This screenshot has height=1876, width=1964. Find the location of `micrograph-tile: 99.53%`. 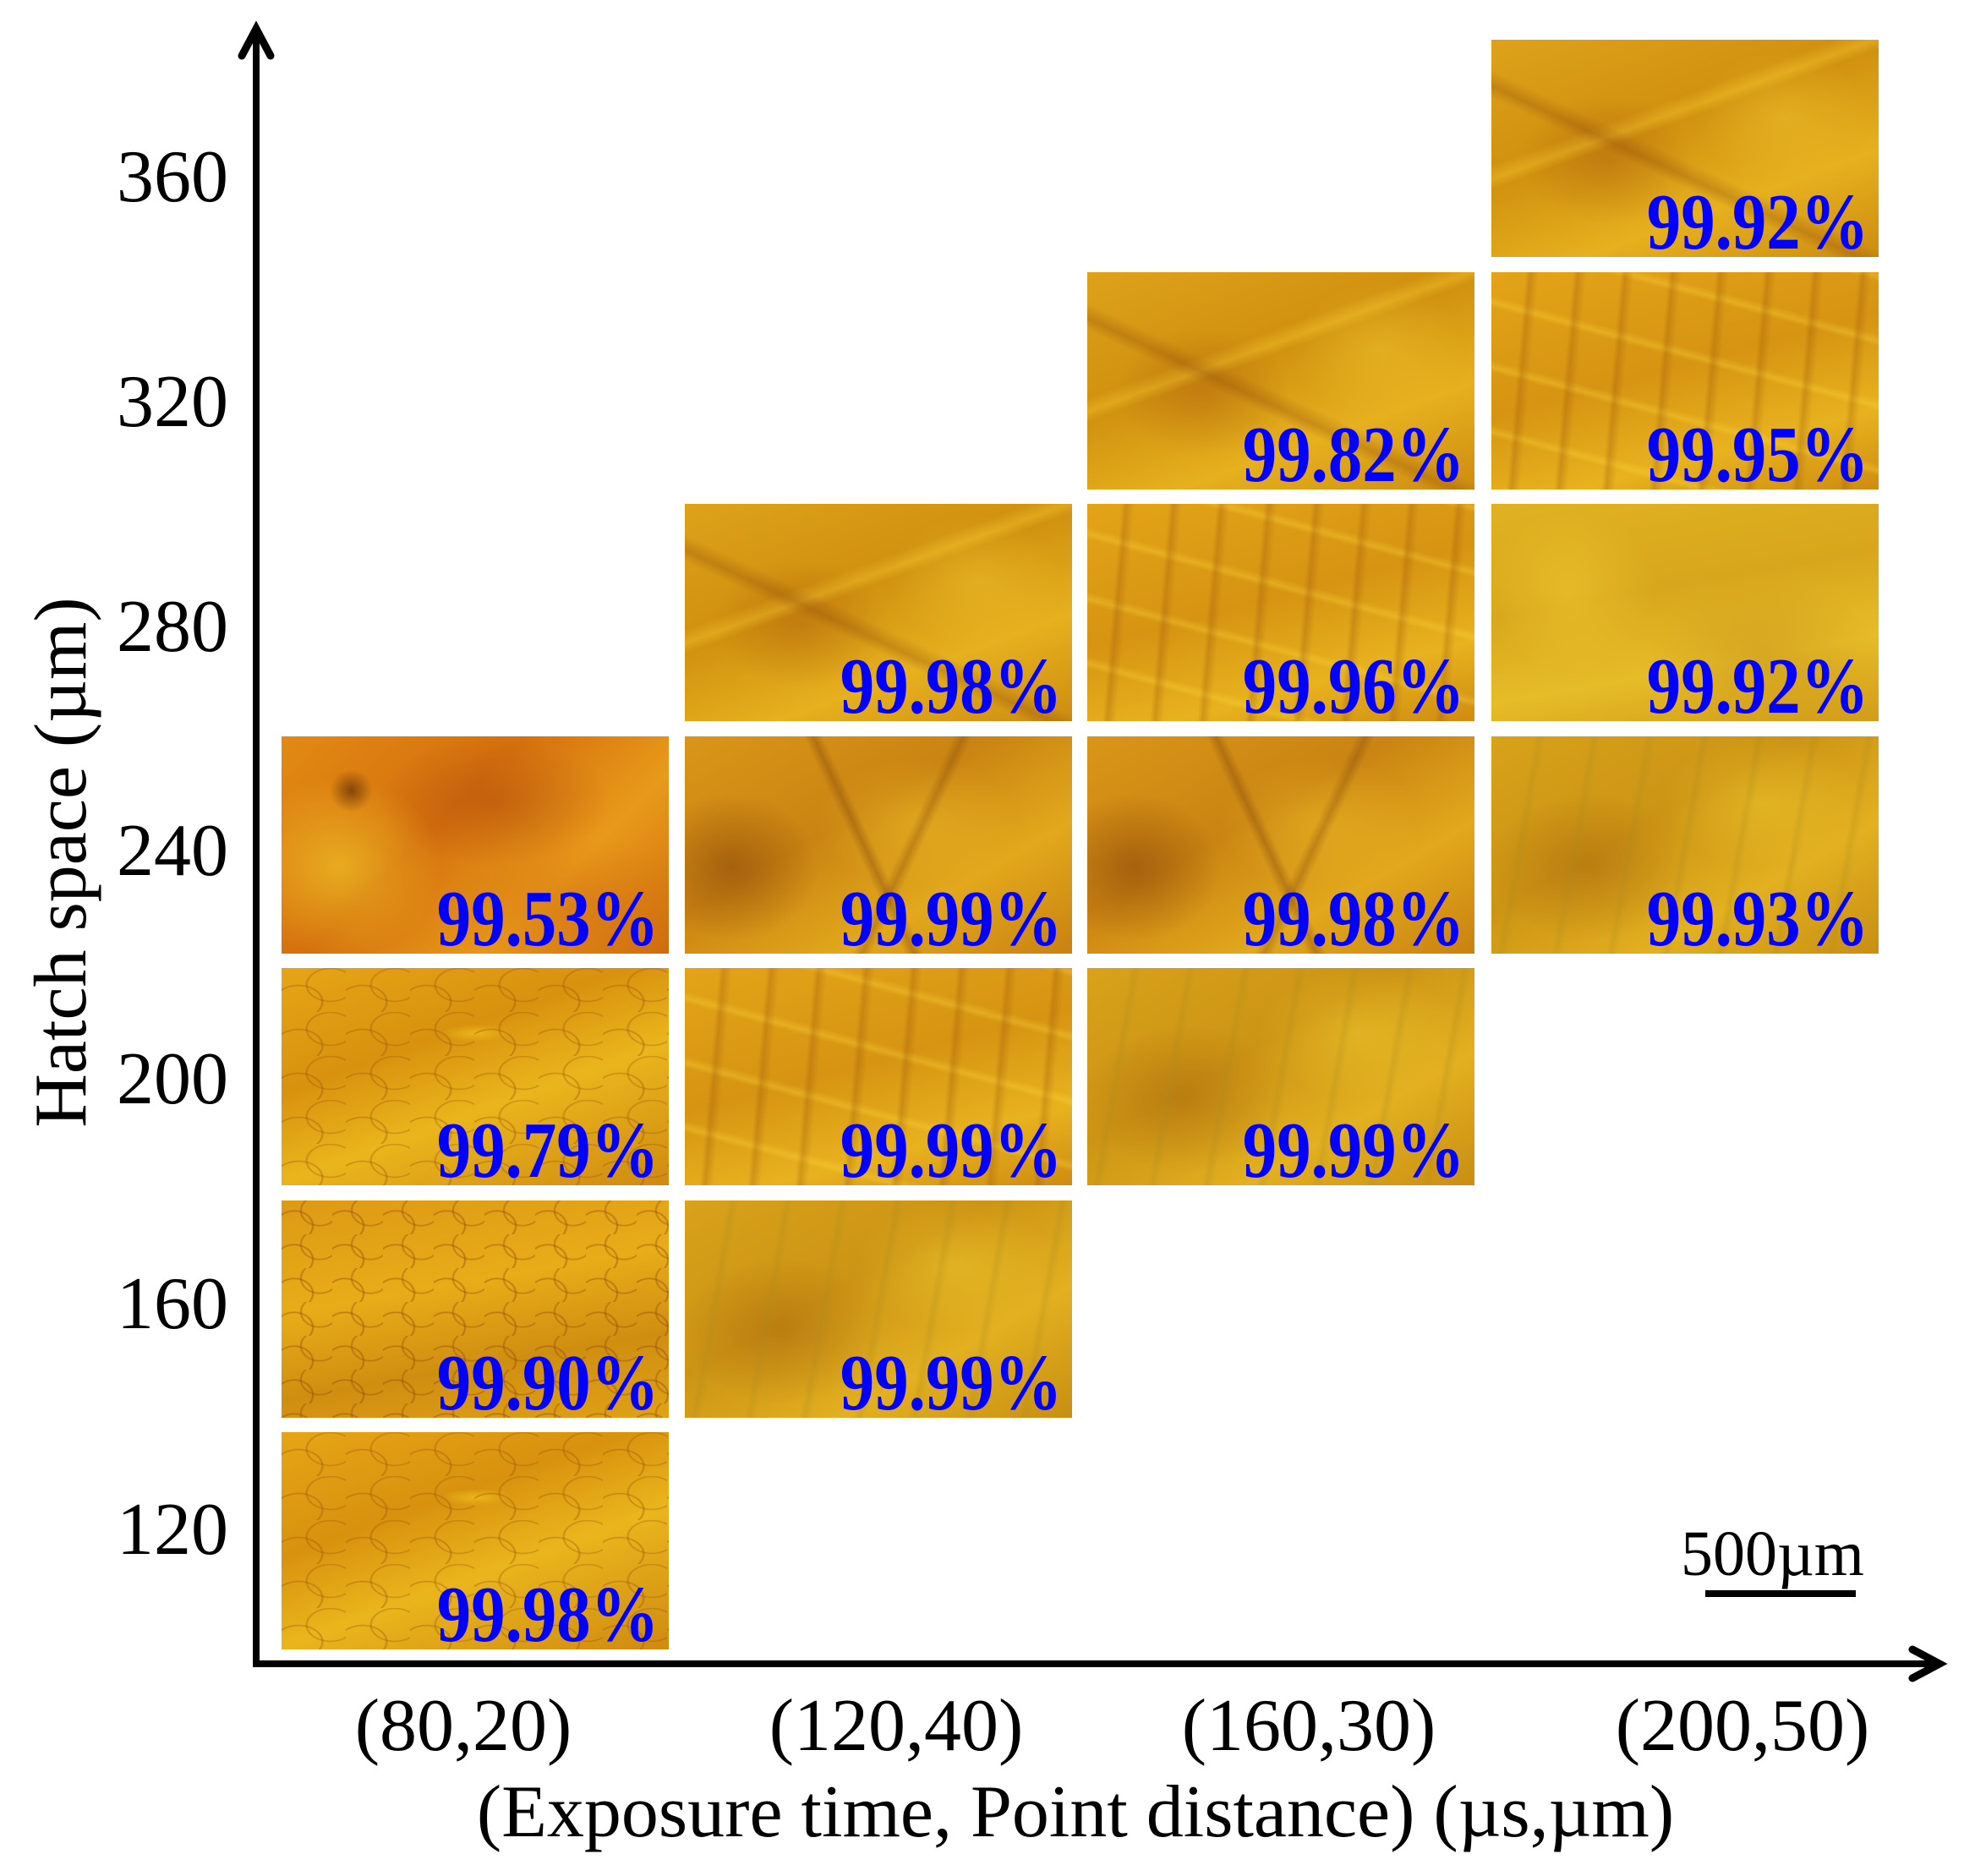

micrograph-tile: 99.53% is located at coordinates (475, 845).